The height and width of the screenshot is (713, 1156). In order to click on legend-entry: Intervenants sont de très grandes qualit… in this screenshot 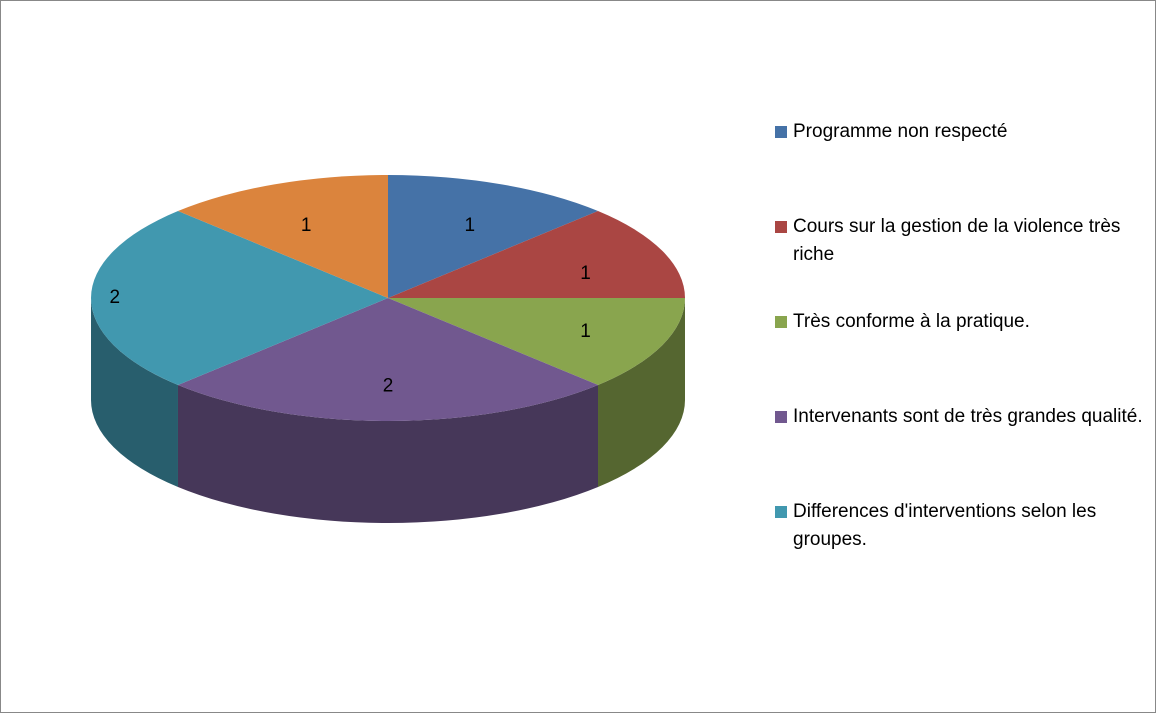, I will do `click(959, 417)`.